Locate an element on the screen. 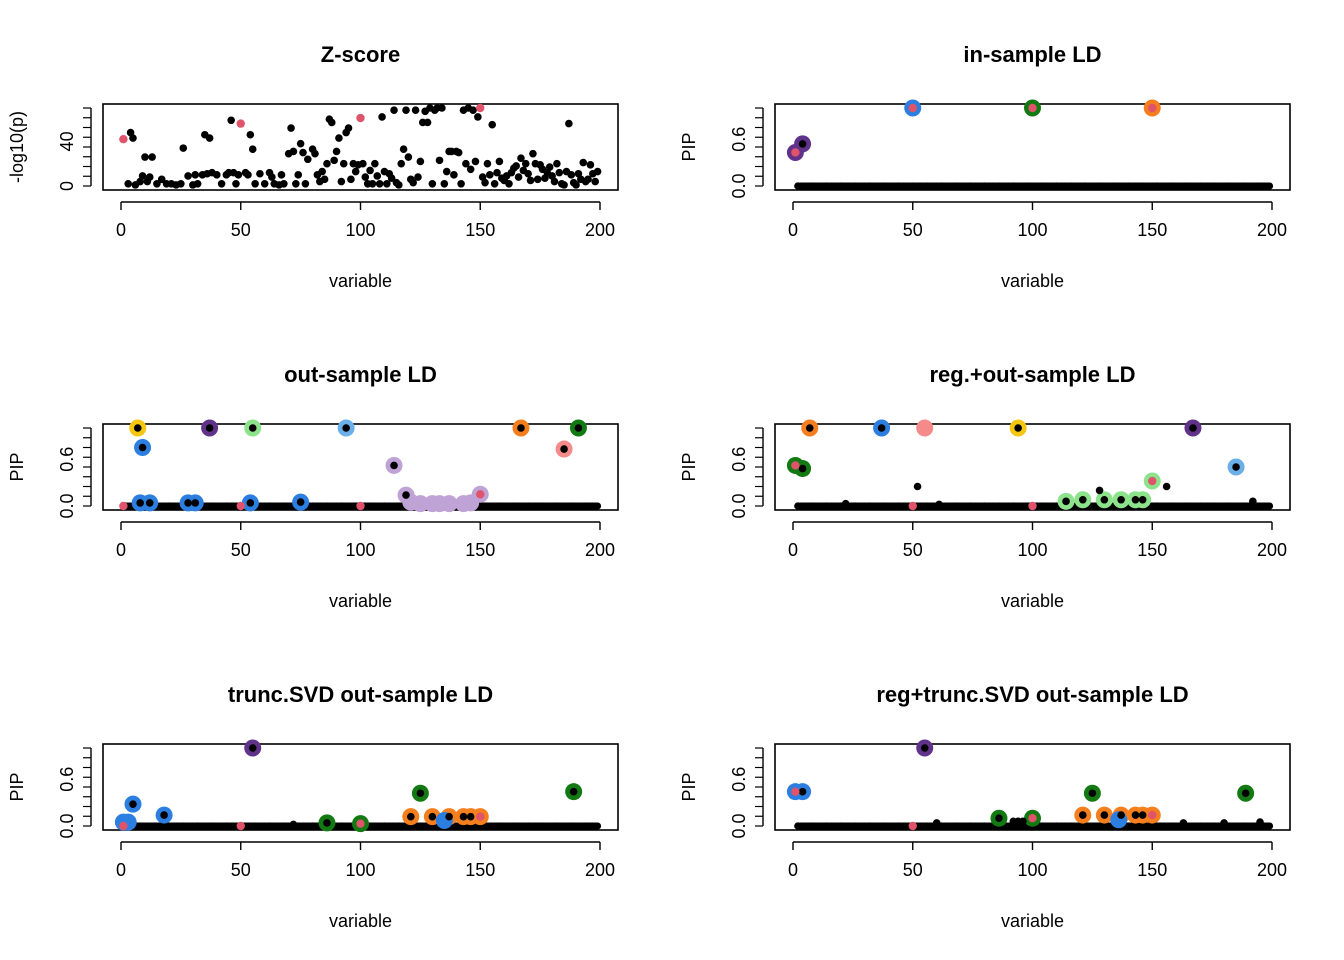 This screenshot has width=1344, height=960. panel-title: trunc.SVD out-sample LD is located at coordinates (360, 694).